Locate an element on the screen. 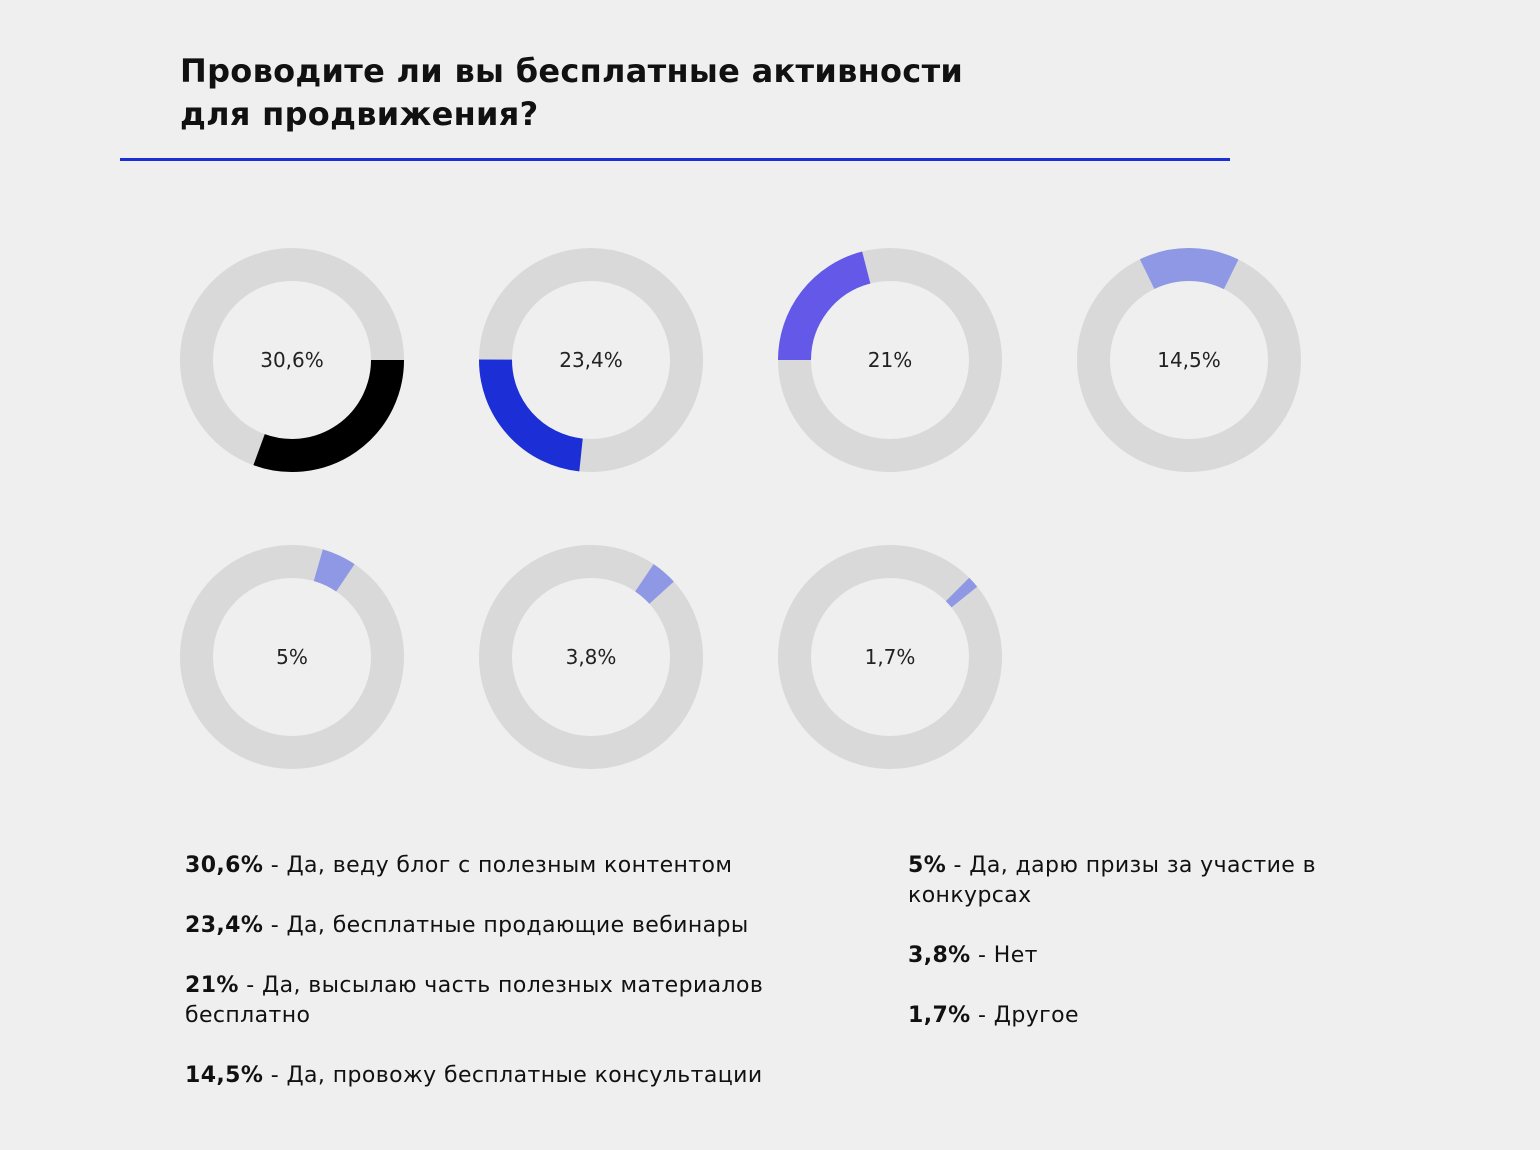 Image resolution: width=1540 pixels, height=1150 pixels. donut-5: 3,8% is located at coordinates (591, 657).